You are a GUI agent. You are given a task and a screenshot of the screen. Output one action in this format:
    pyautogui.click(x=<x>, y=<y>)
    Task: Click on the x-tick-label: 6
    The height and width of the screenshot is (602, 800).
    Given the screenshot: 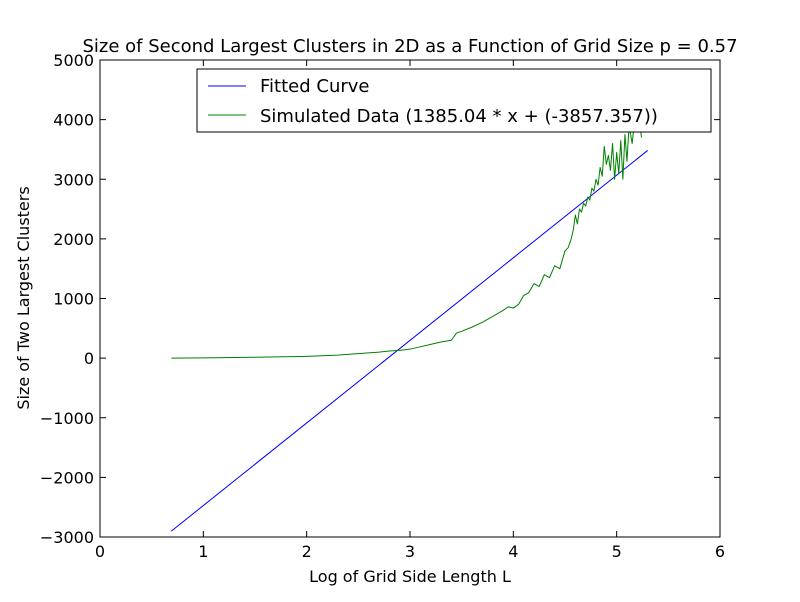 What is the action you would take?
    pyautogui.click(x=720, y=551)
    